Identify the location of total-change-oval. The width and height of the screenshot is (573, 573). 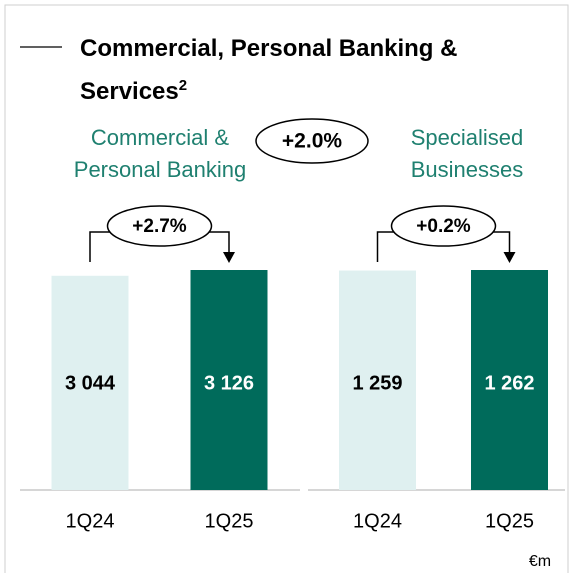
(312, 141).